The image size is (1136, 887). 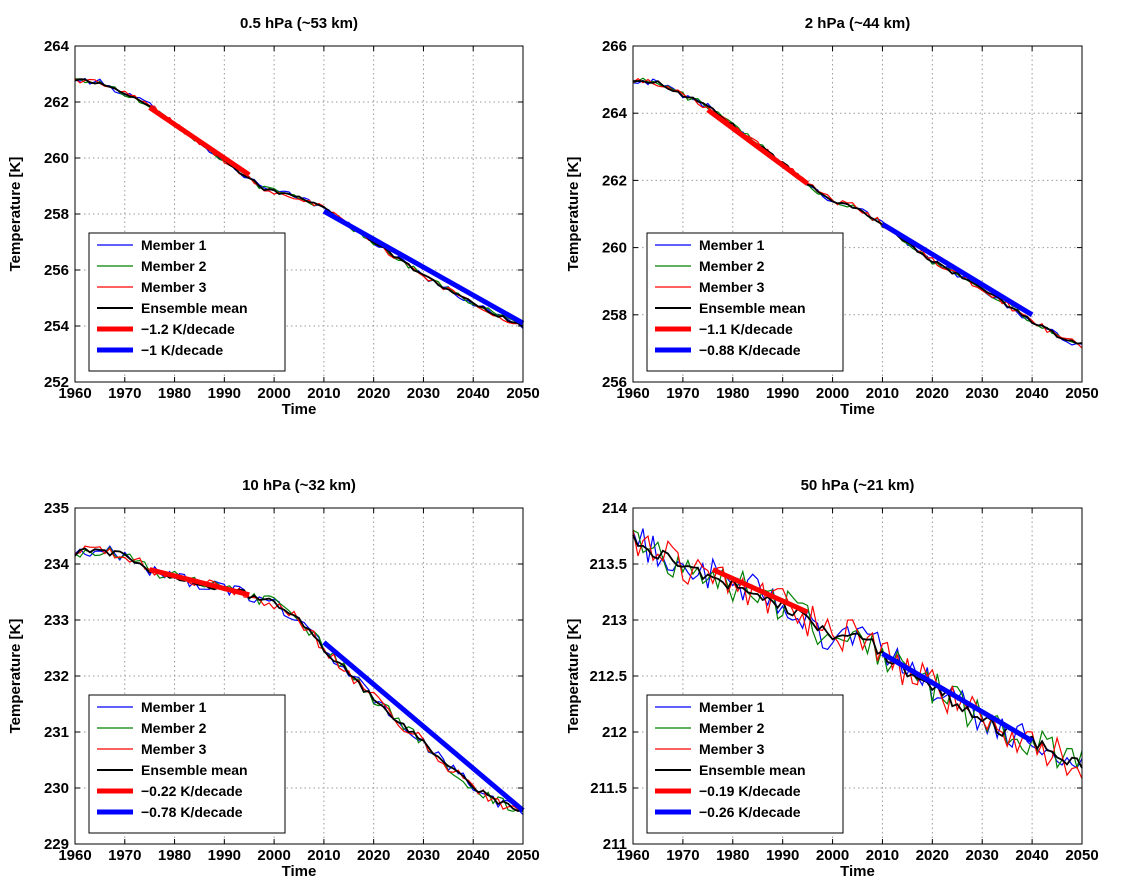 I want to click on y-tick-label: 229, so click(x=56, y=844).